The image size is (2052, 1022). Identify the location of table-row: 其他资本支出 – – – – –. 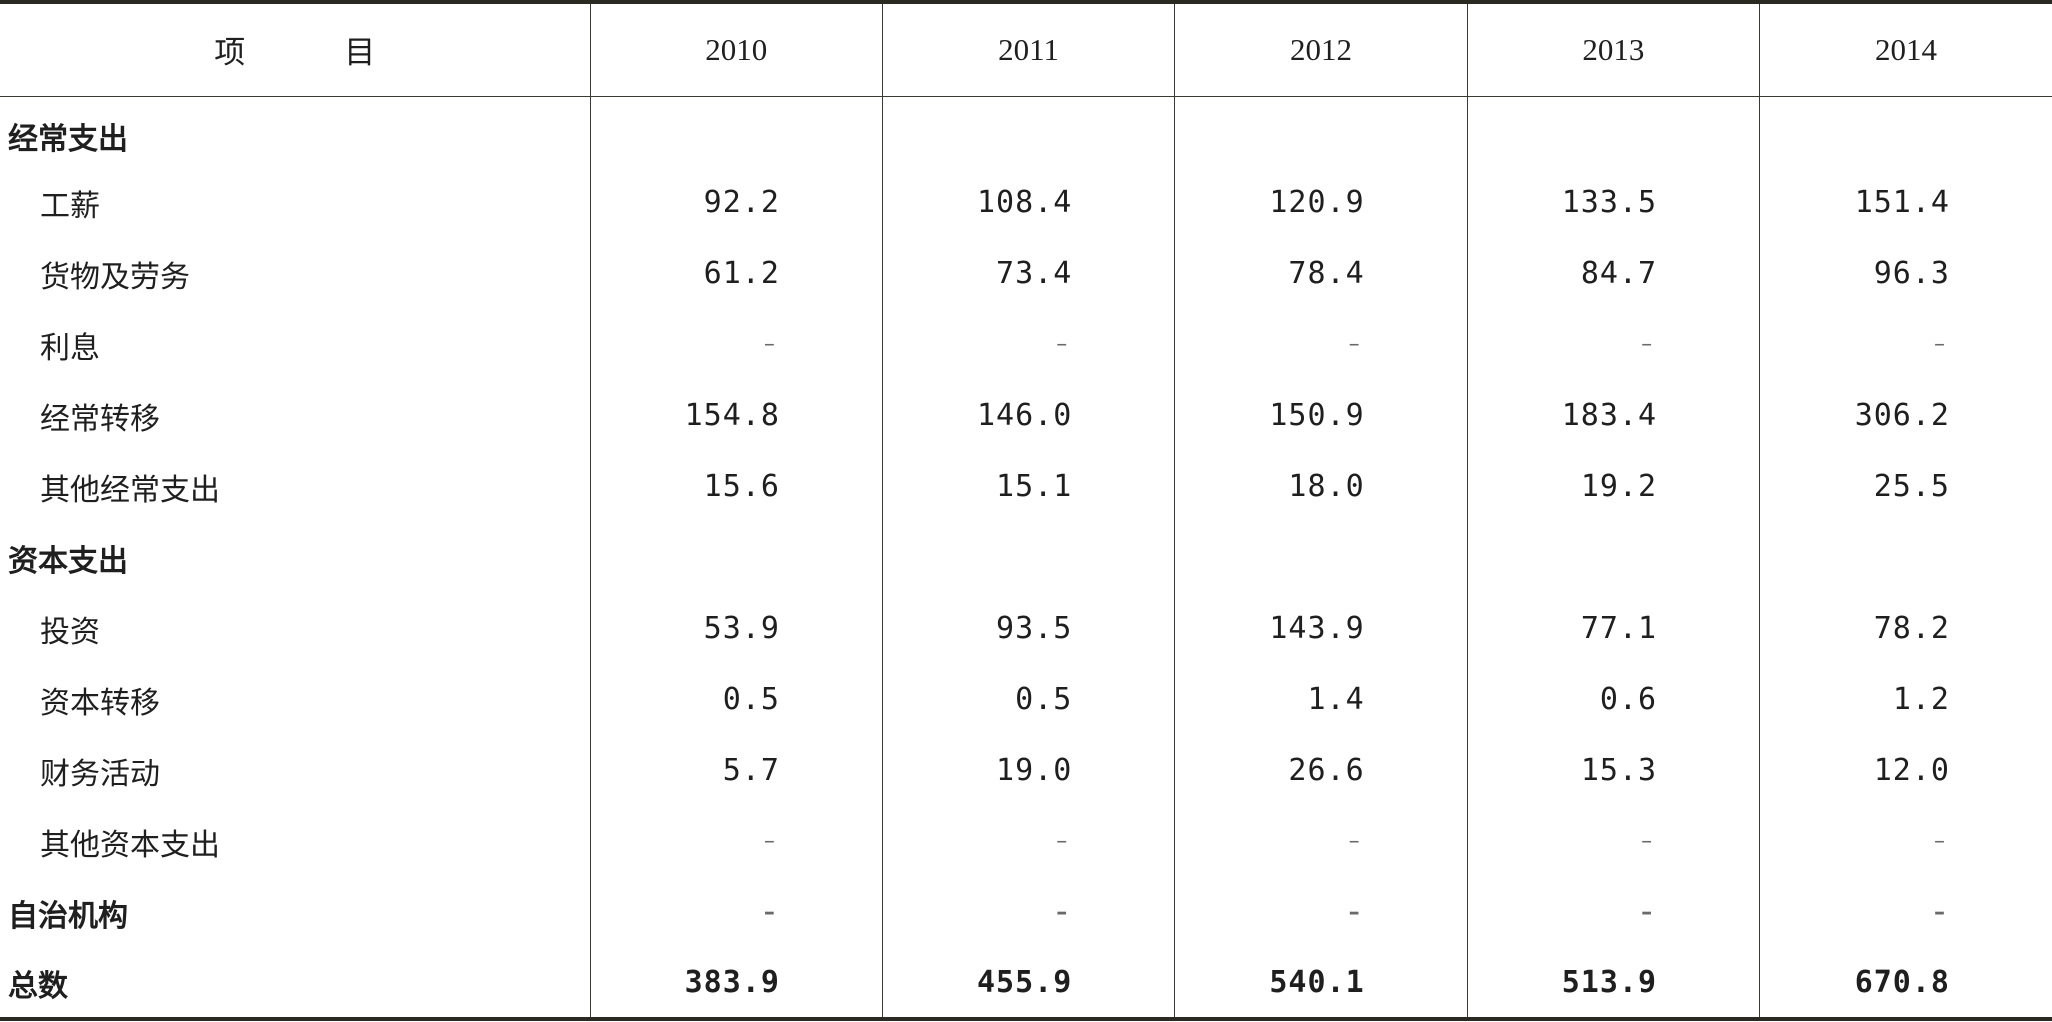
(1026, 841).